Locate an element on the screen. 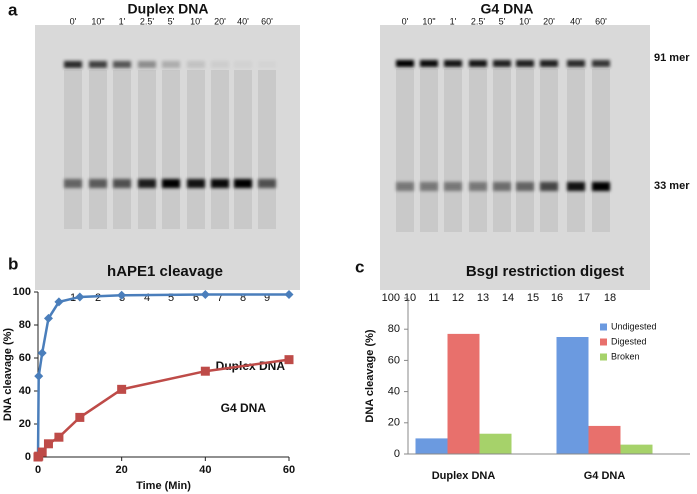 This screenshot has height=494, width=697. series-label: G4 DNA is located at coordinates (244, 408).